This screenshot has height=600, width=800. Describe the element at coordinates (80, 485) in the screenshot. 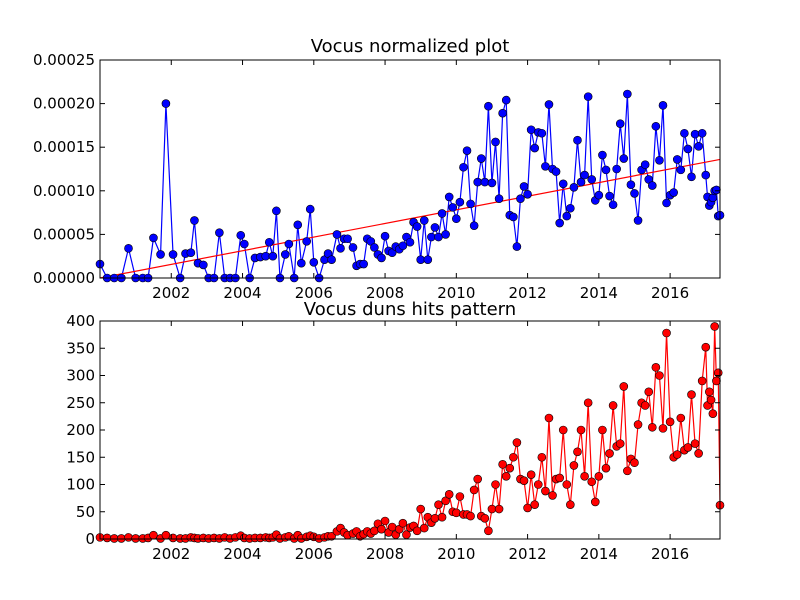

I see `y-tick-label: 100` at that location.